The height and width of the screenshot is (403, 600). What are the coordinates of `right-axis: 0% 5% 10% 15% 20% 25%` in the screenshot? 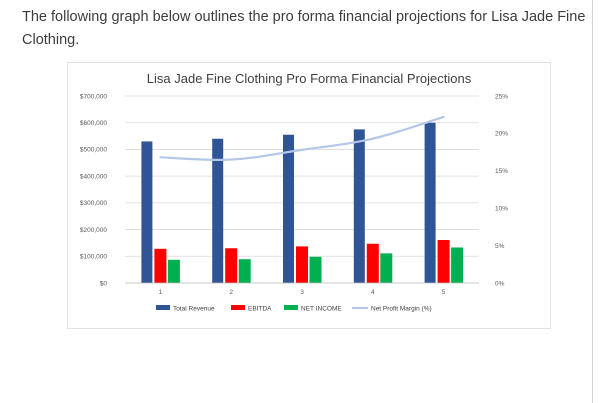 It's located at (501, 190).